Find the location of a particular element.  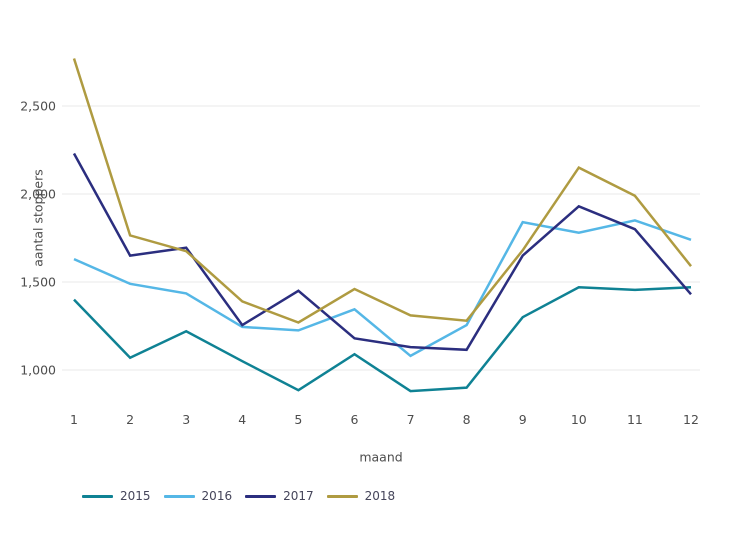

x-tick-label: 7 is located at coordinates (411, 419).